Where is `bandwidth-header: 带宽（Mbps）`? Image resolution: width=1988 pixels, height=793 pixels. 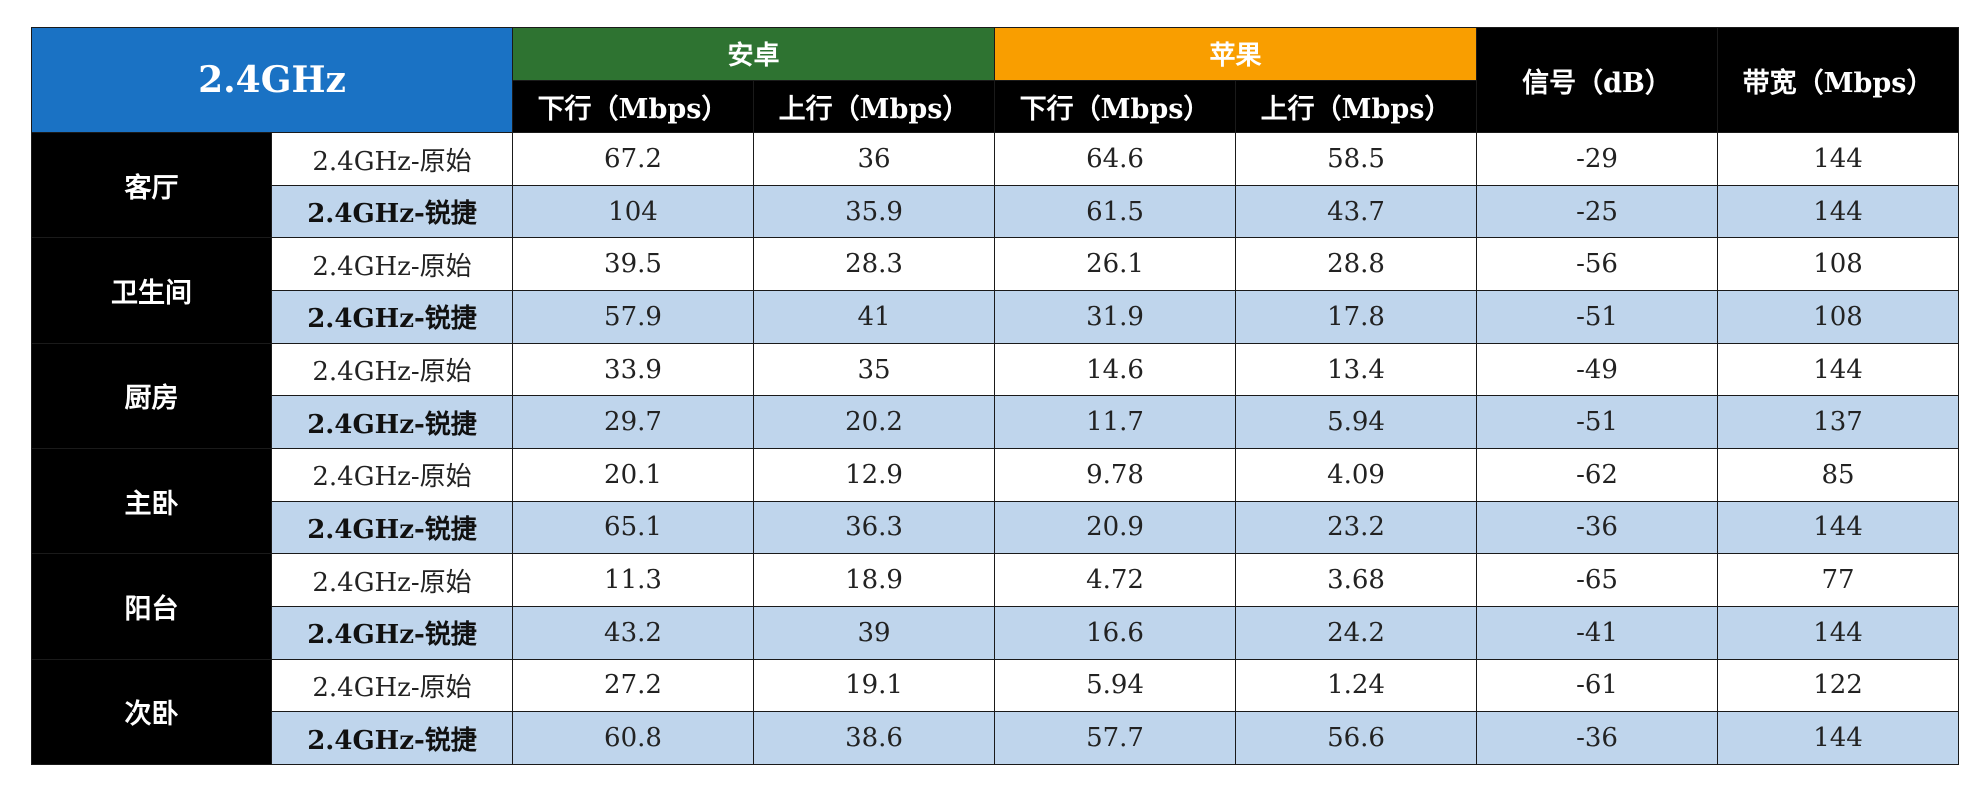
bandwidth-header: 带宽（Mbps） is located at coordinates (1838, 80).